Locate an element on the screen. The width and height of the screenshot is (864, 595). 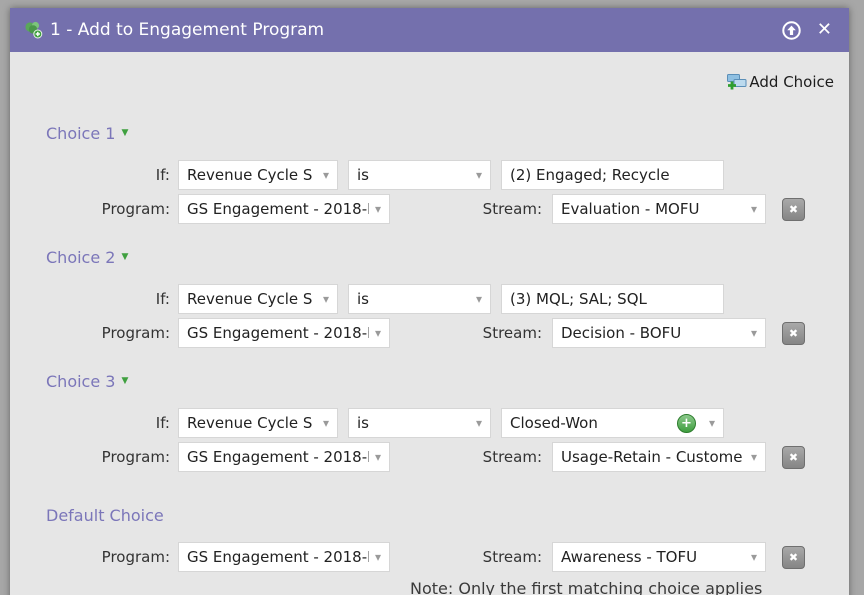
choice-3-header: Choice 3 ▼ is located at coordinates (447, 381).